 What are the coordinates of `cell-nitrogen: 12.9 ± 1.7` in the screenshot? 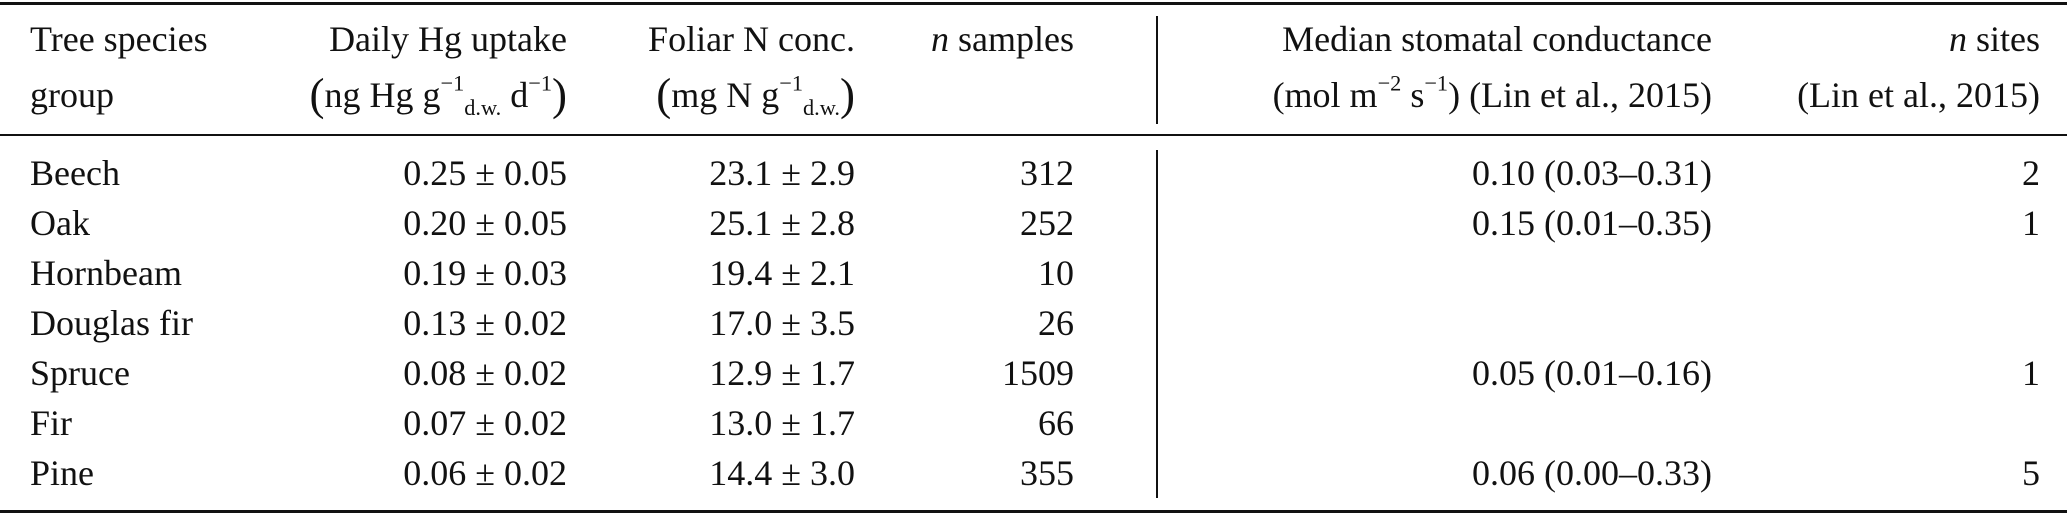 It's located at (782, 373).